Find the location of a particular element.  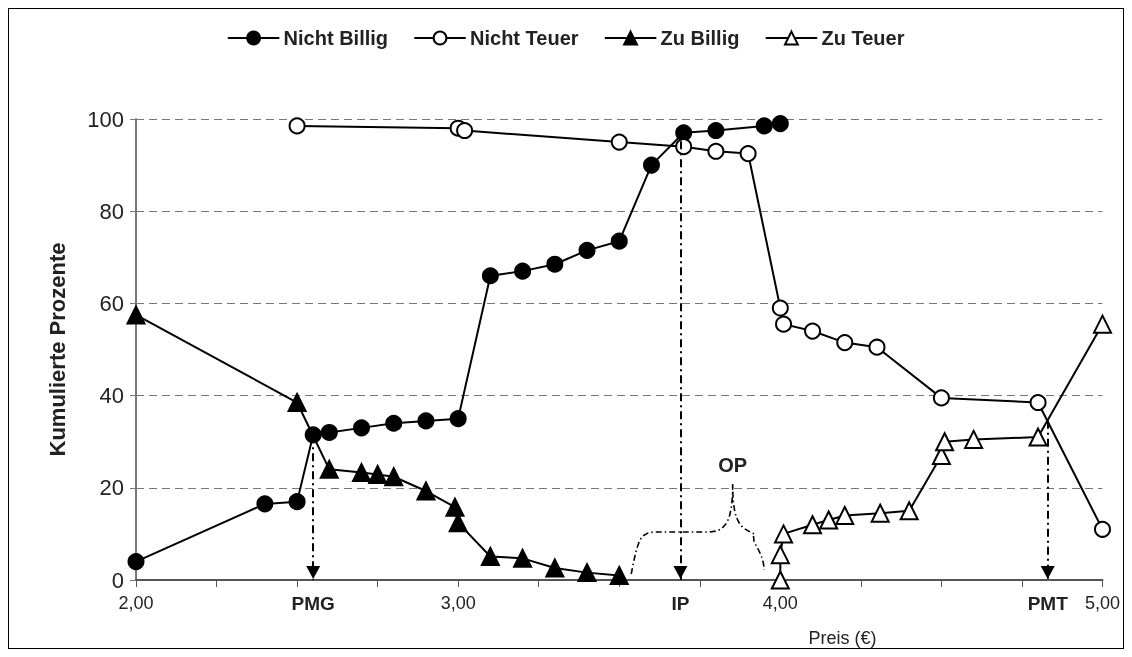

y-axis-title: Kumulierte Prozente is located at coordinates (57, 349).